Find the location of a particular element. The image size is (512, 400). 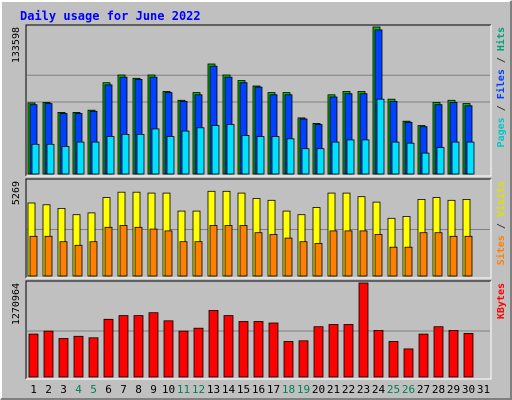

x-tick-label: 29 is located at coordinates (453, 389).